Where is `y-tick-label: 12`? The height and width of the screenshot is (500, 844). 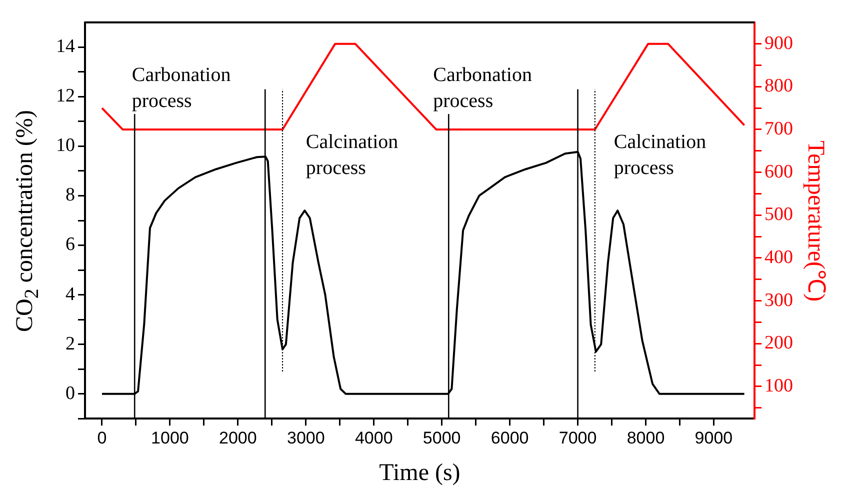
y-tick-label: 12 is located at coordinates (65, 96).